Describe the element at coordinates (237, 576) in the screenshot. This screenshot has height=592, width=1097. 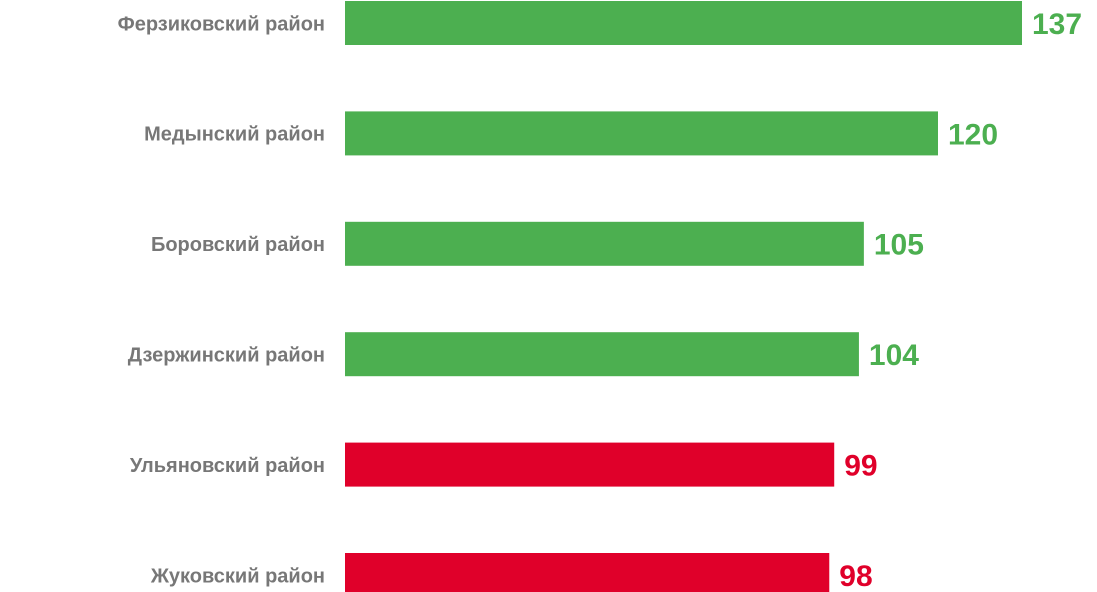
I see `category-label: Жуковский район` at that location.